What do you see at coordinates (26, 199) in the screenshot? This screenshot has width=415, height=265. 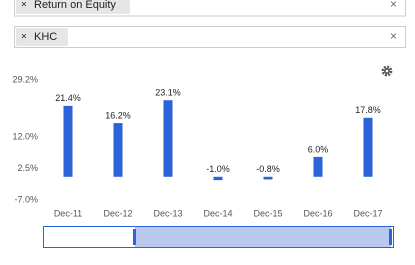 I see `y-tick-label: -7.0%` at bounding box center [26, 199].